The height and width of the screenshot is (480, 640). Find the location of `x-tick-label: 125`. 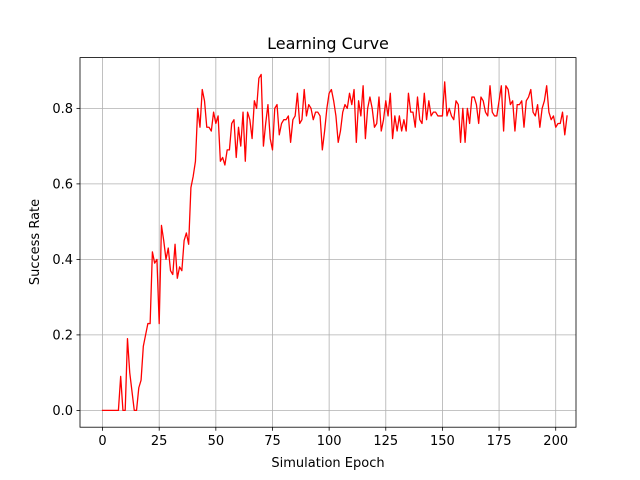

x-tick-label: 125 is located at coordinates (385, 441).